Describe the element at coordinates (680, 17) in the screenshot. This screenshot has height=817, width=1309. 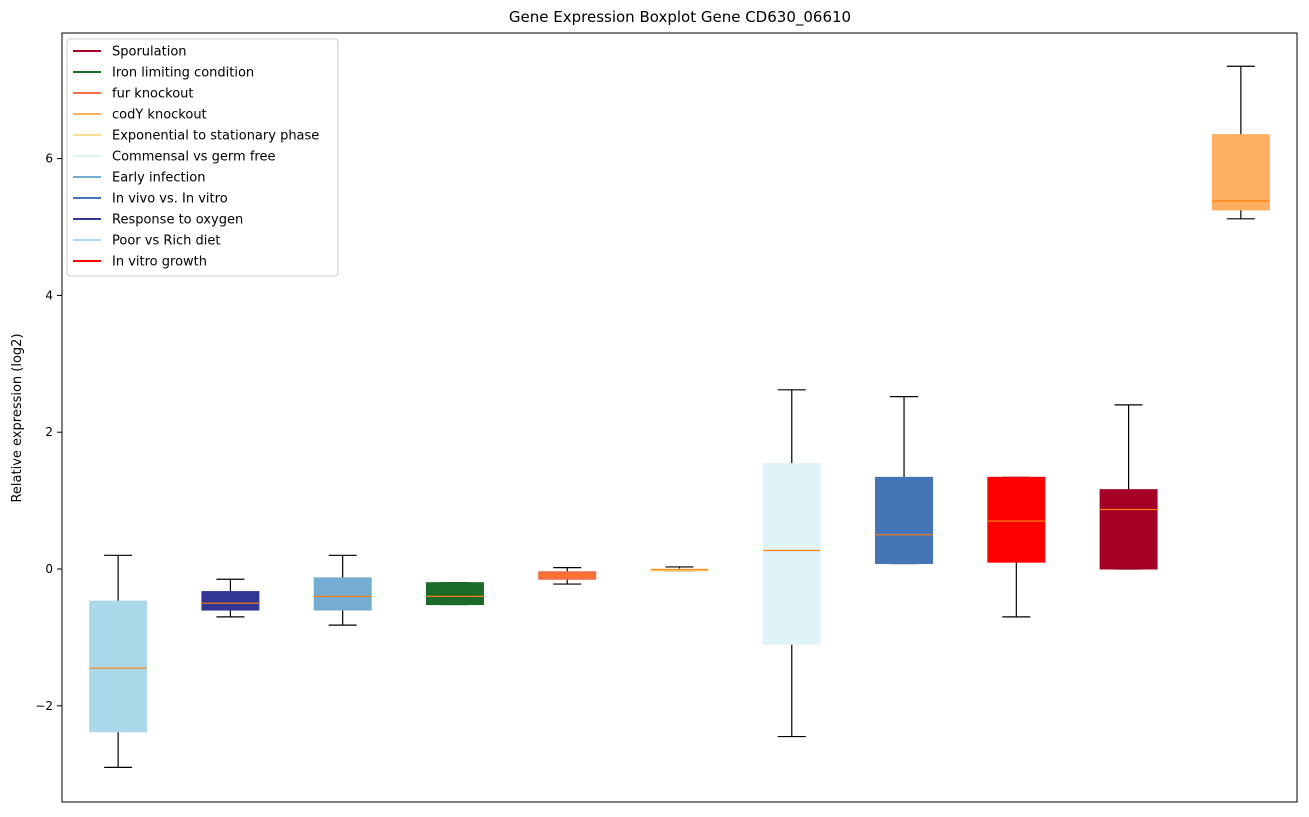
I see `chart-title: Gene Expression Boxplot Gene CD630_06610` at that location.